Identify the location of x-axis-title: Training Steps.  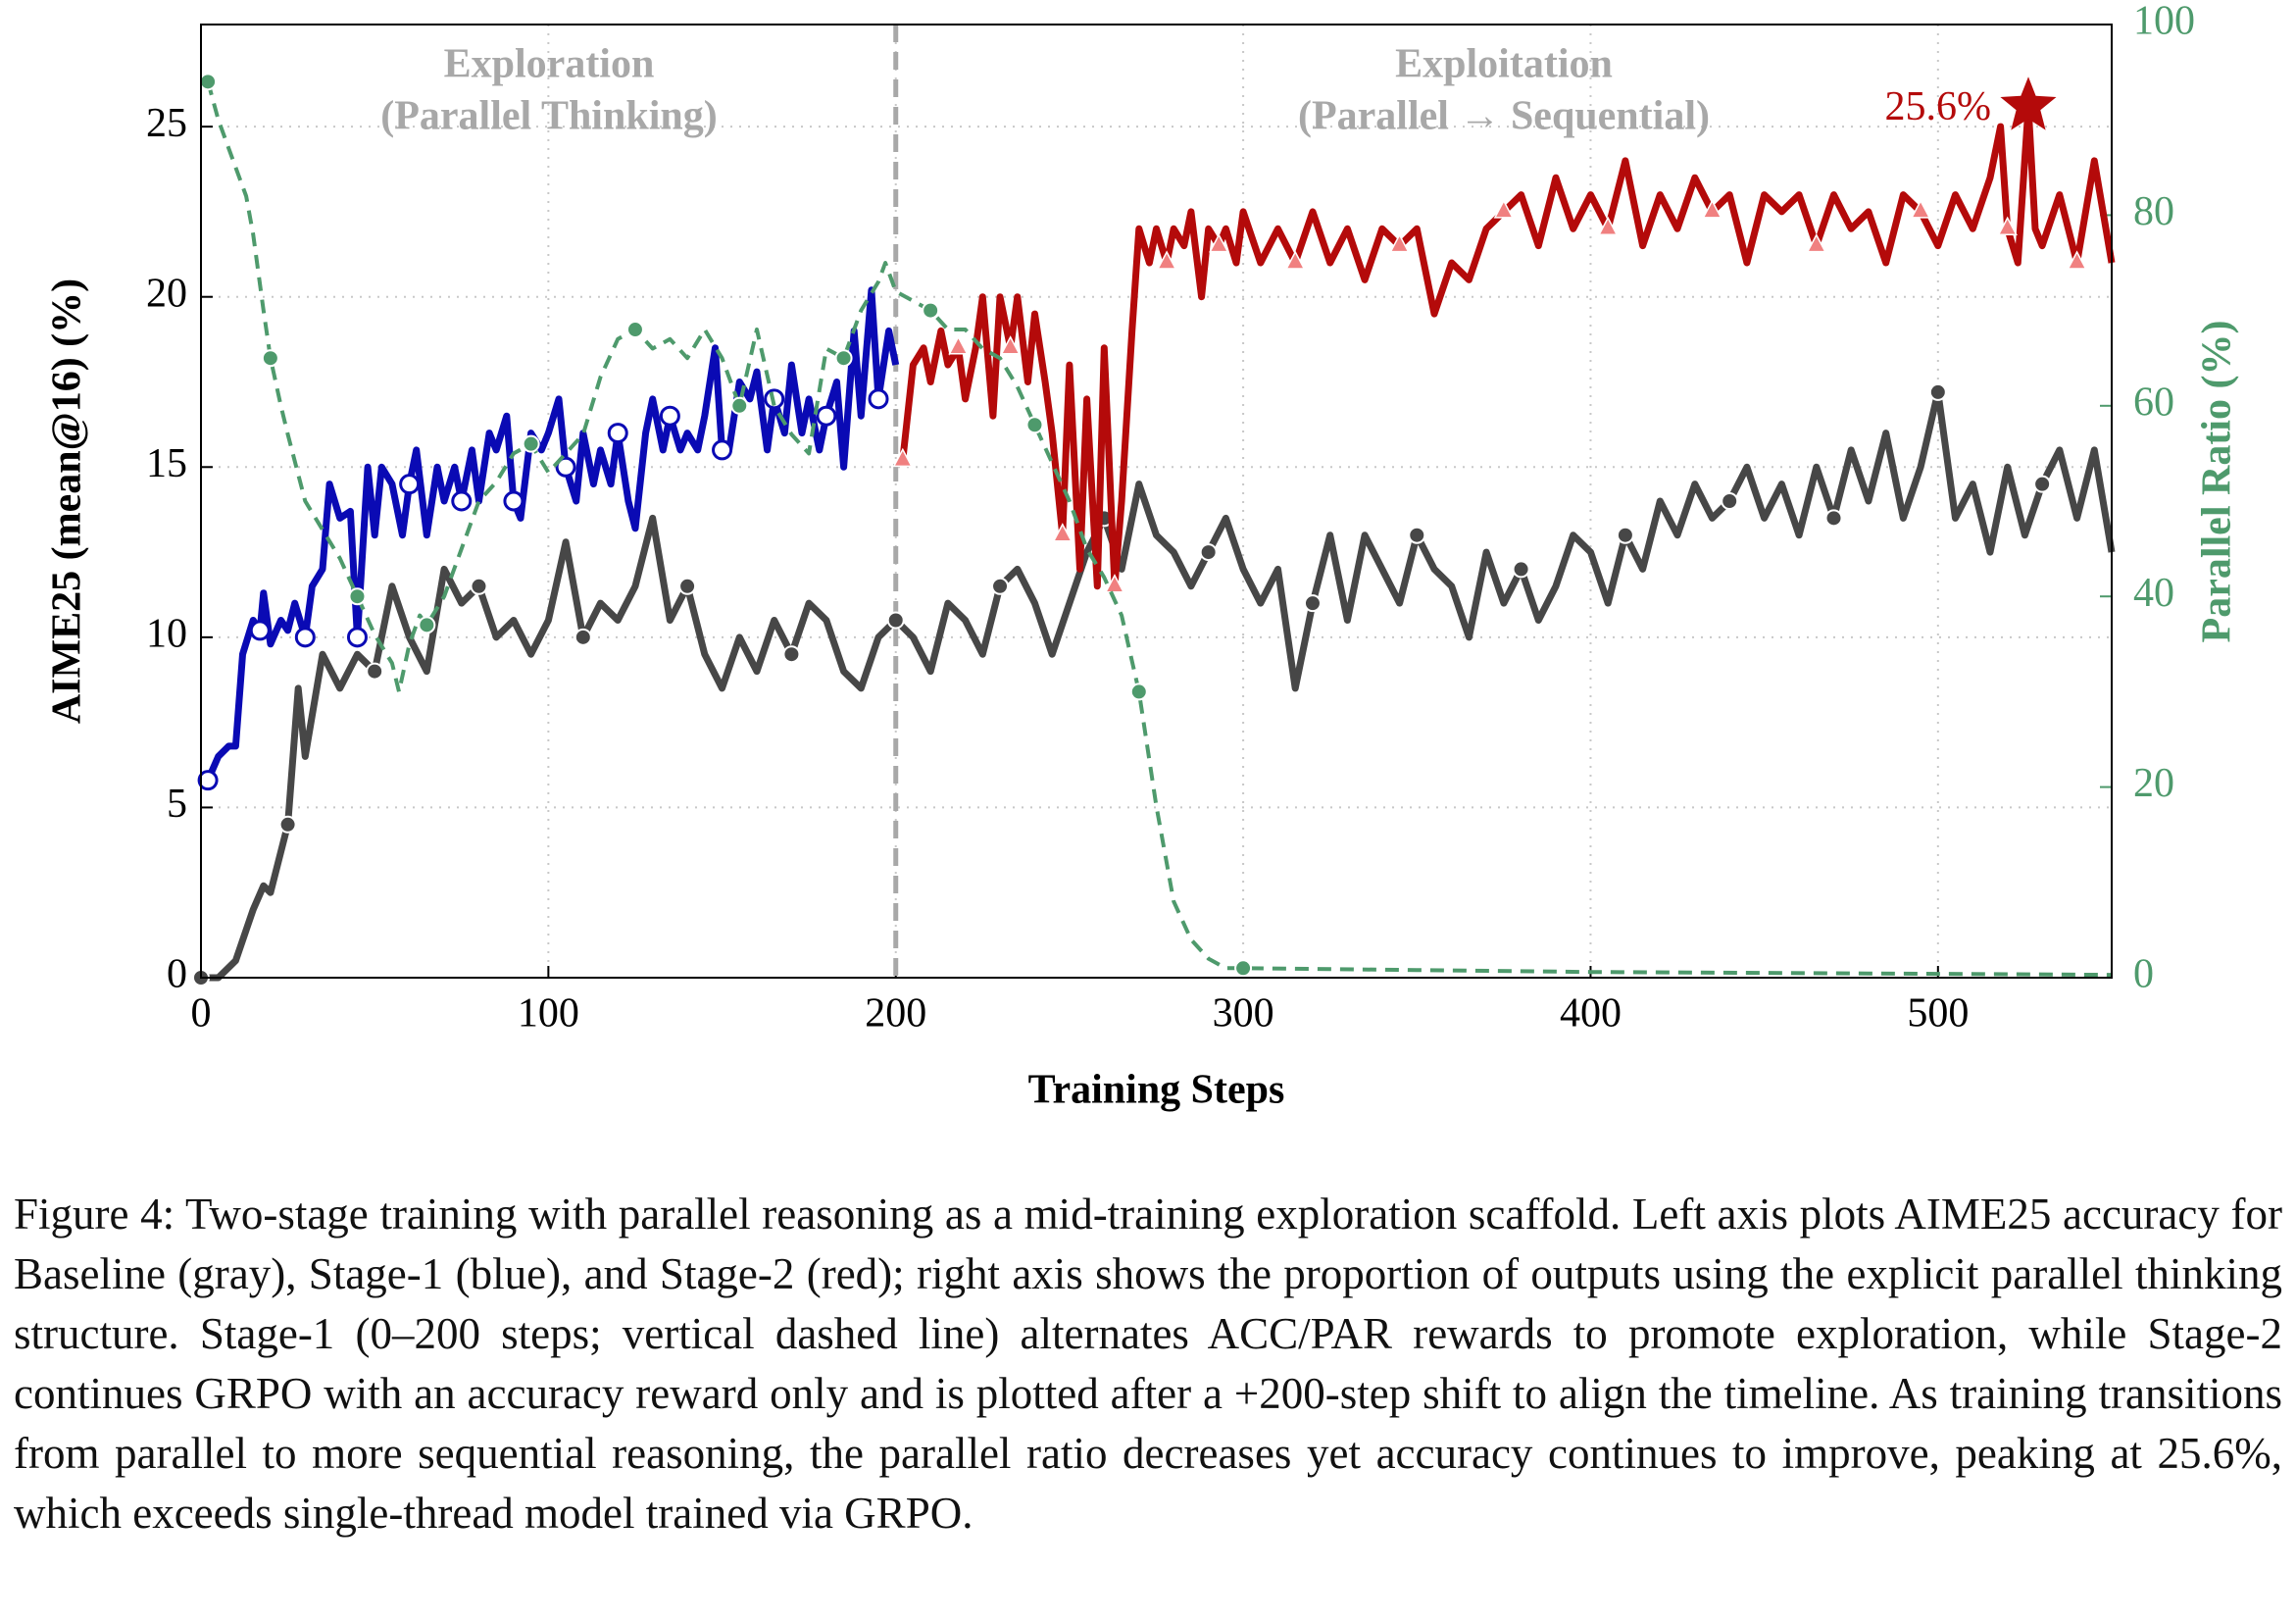
(1156, 1090).